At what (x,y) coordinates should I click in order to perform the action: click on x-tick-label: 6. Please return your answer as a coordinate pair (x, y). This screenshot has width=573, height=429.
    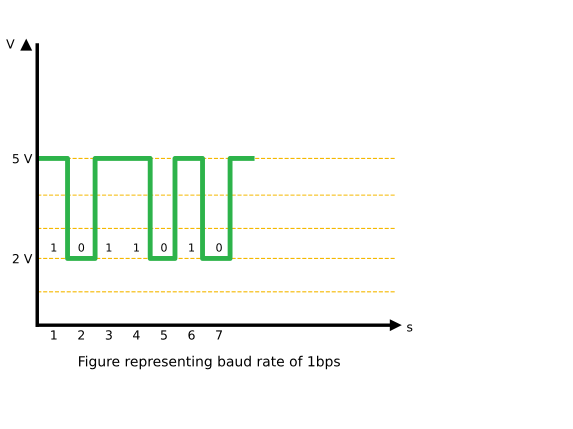
    Looking at the image, I should click on (191, 335).